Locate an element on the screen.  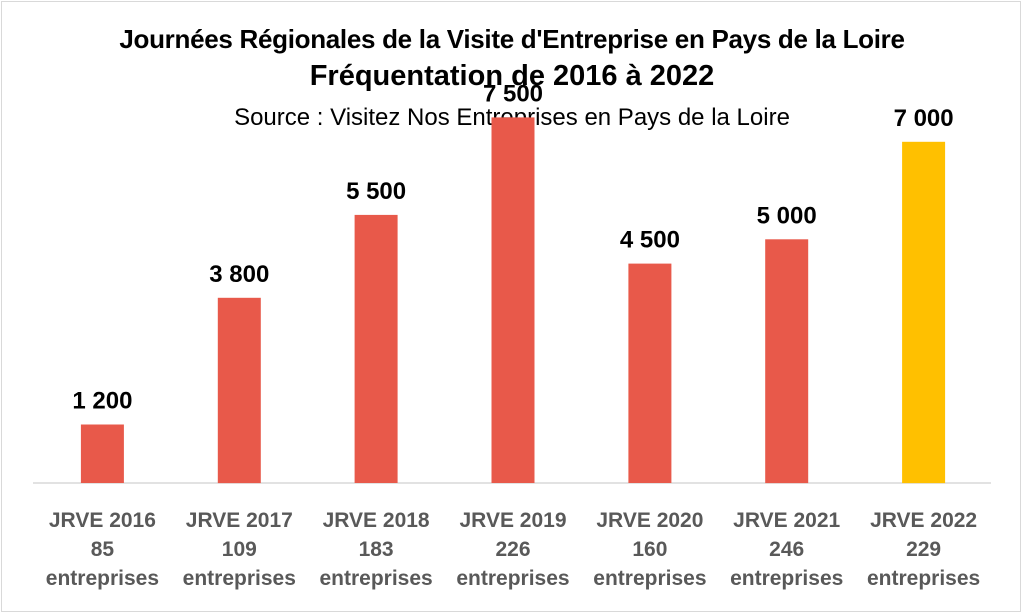
category-label-3-line-1: 226 is located at coordinates (512, 549).